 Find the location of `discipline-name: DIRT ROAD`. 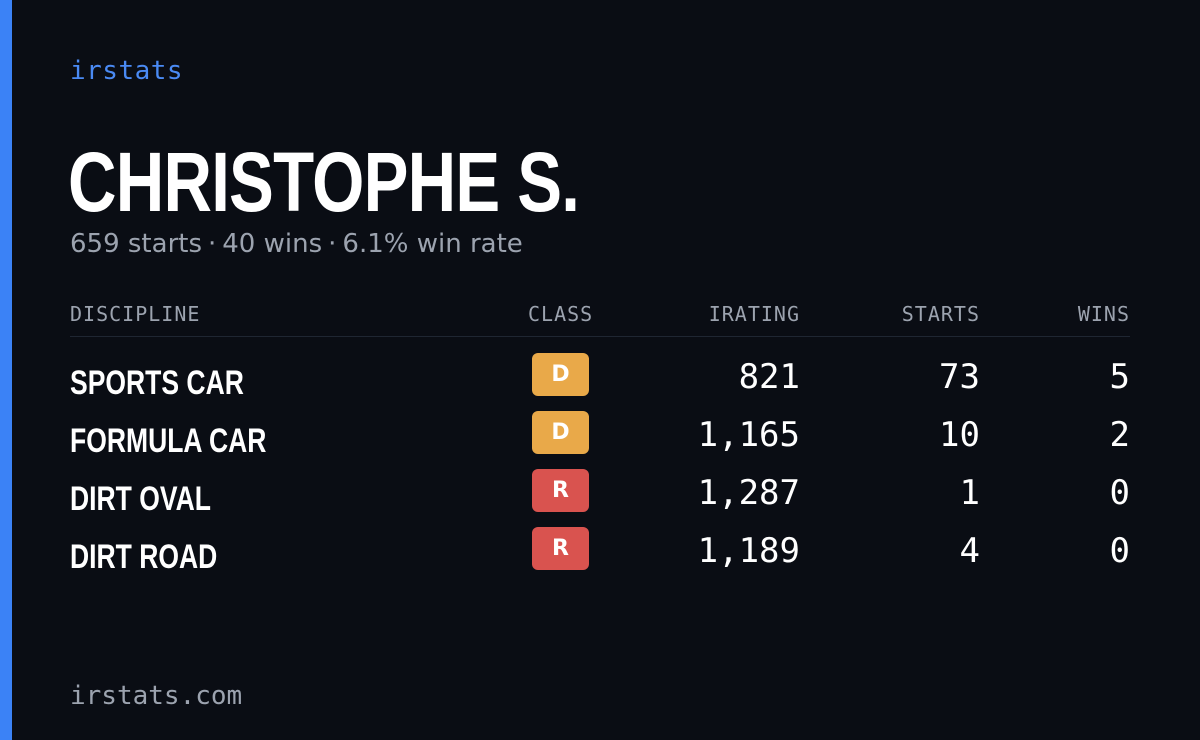

discipline-name: DIRT ROAD is located at coordinates (144, 557).